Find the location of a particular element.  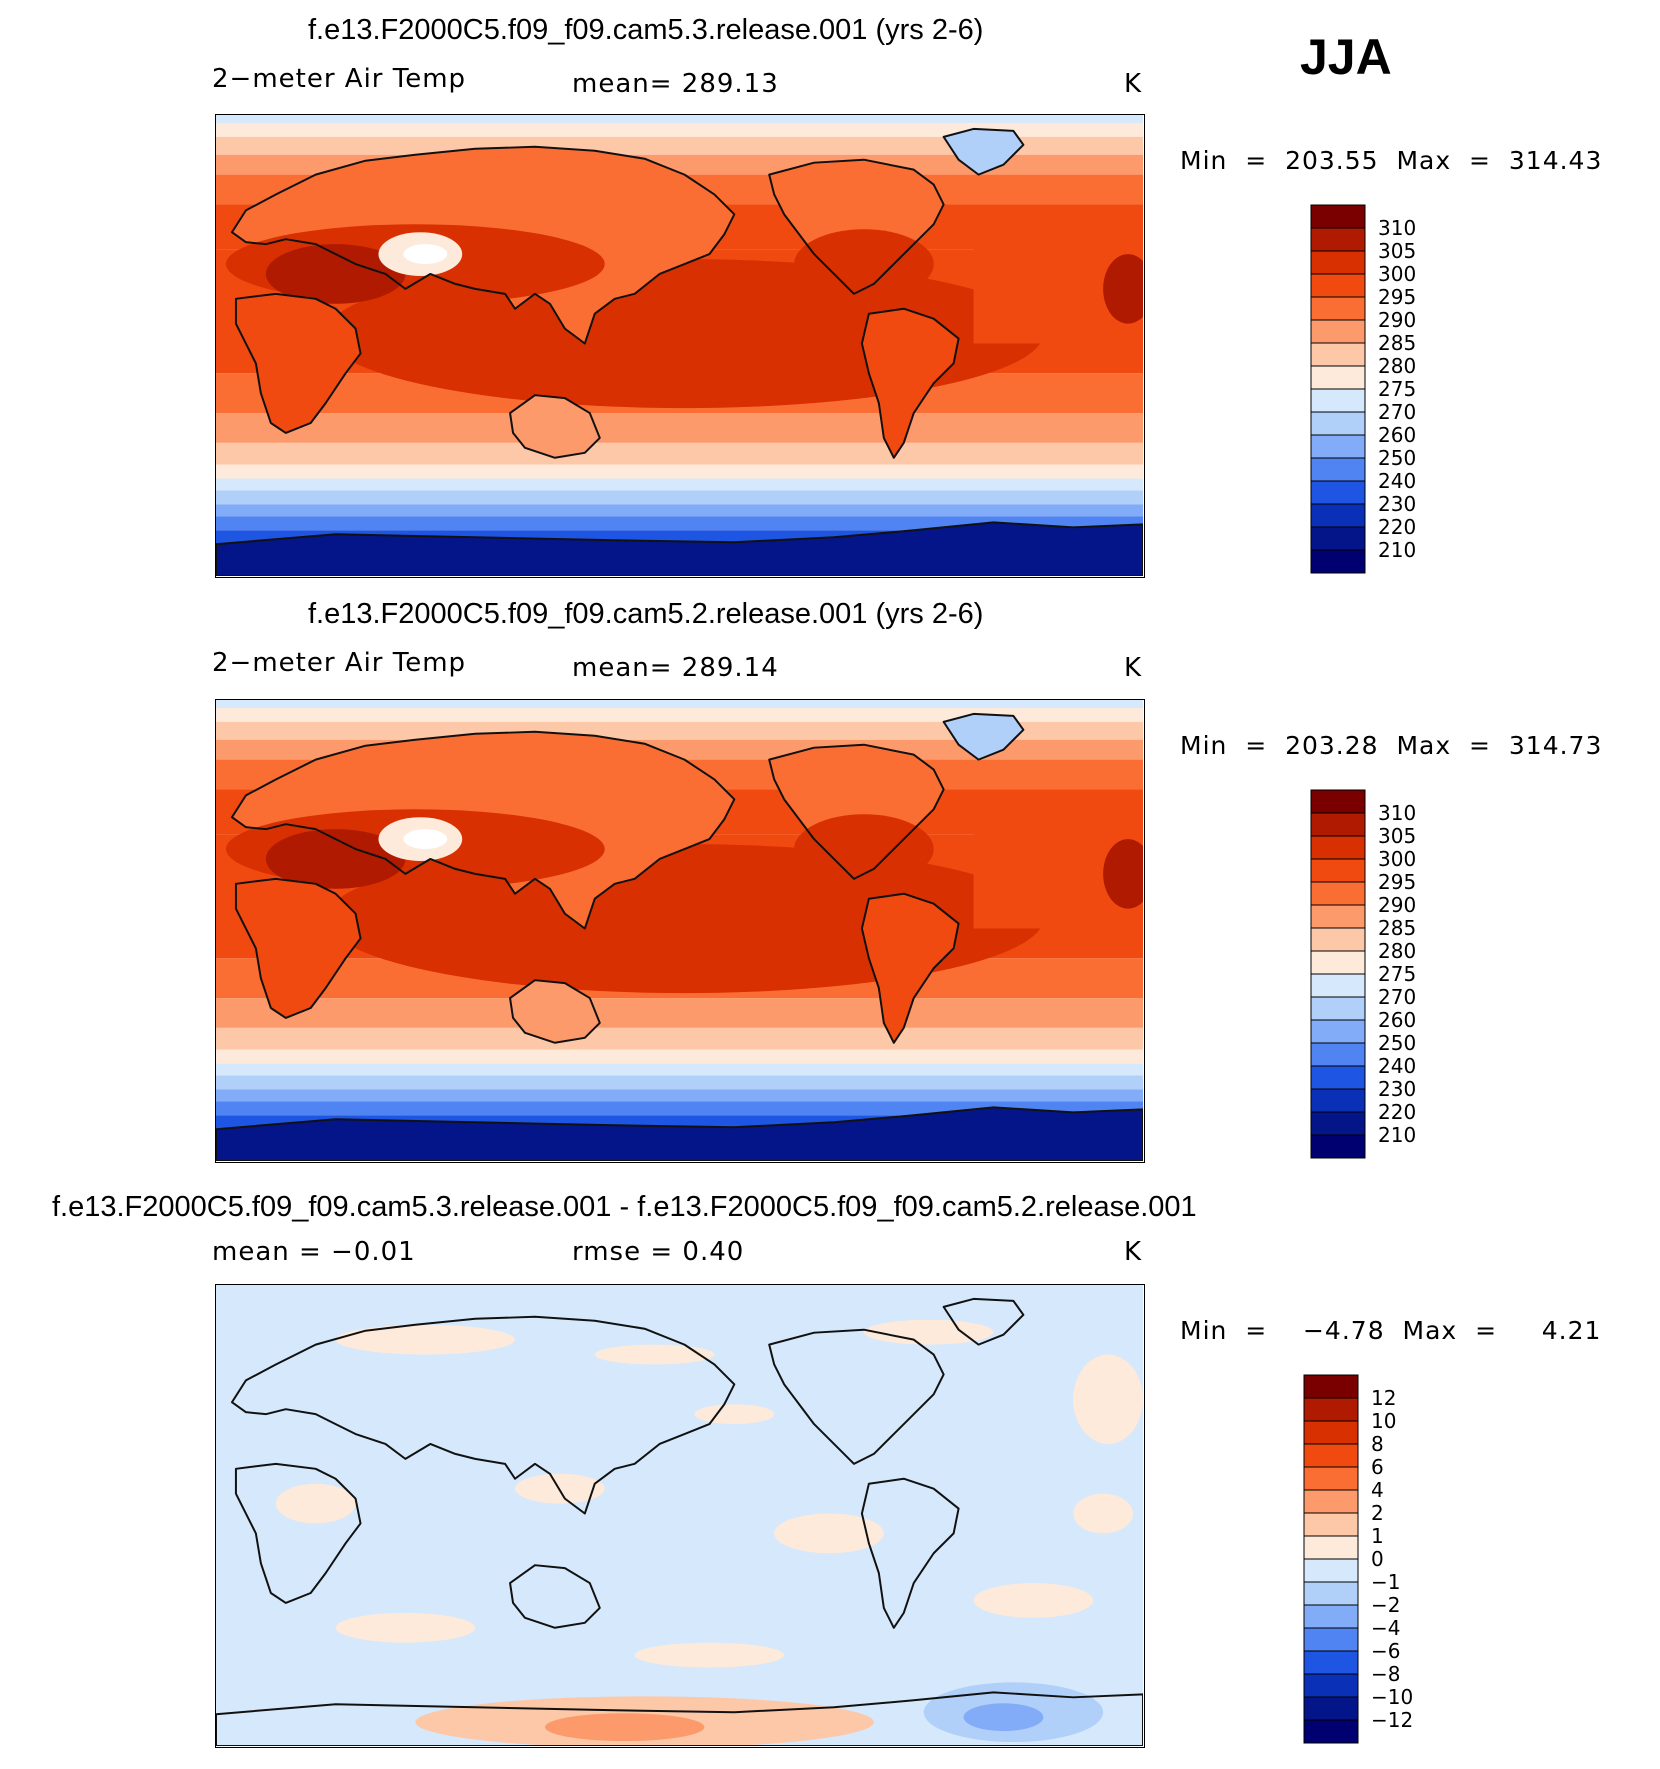

colorbar-tick-label: −8 is located at coordinates (1386, 1674).